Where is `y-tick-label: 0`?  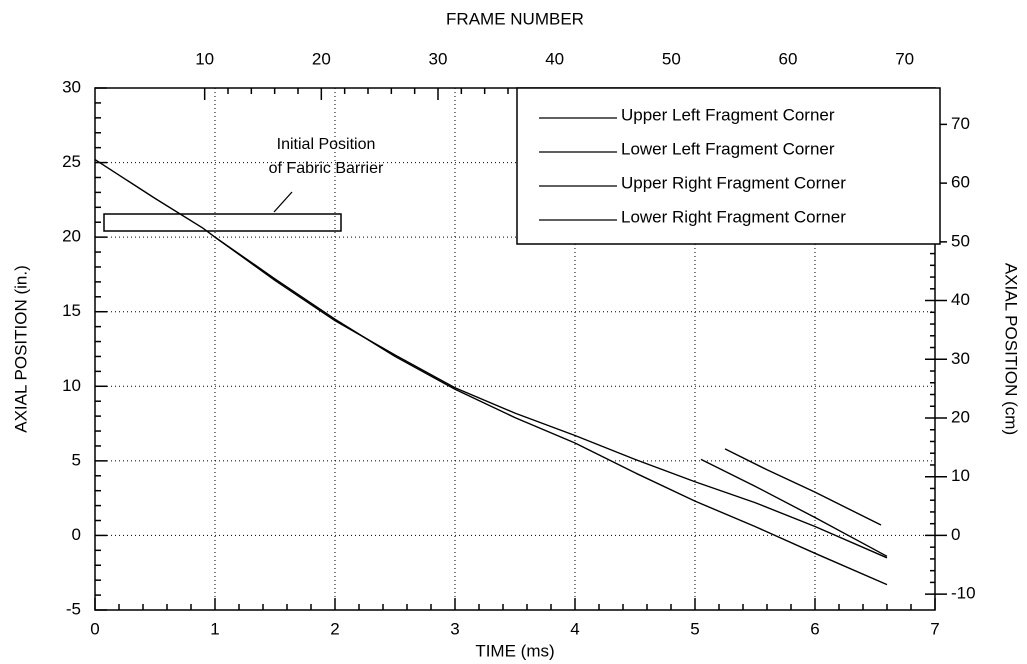 y-tick-label: 0 is located at coordinates (76, 534).